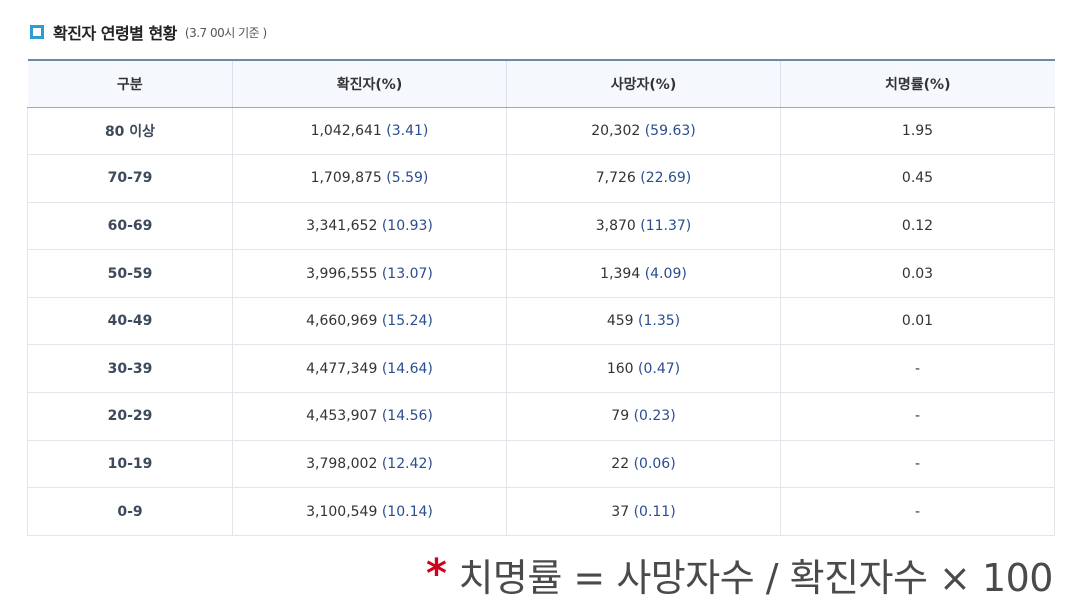  What do you see at coordinates (659, 321) in the screenshot?
I see `deaths-percent: (1.35)` at bounding box center [659, 321].